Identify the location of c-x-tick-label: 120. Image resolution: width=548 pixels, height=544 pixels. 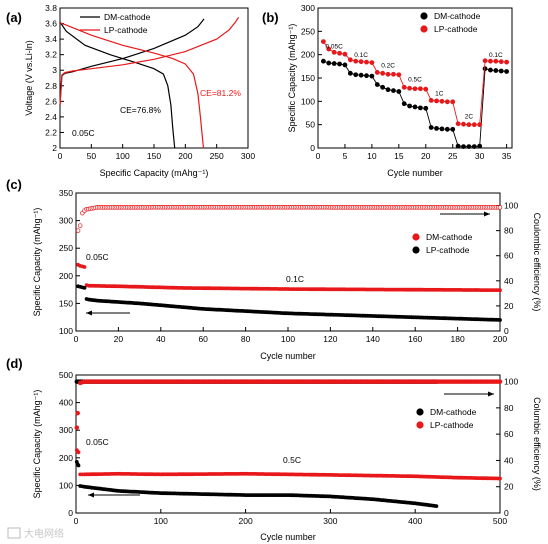
(330, 339).